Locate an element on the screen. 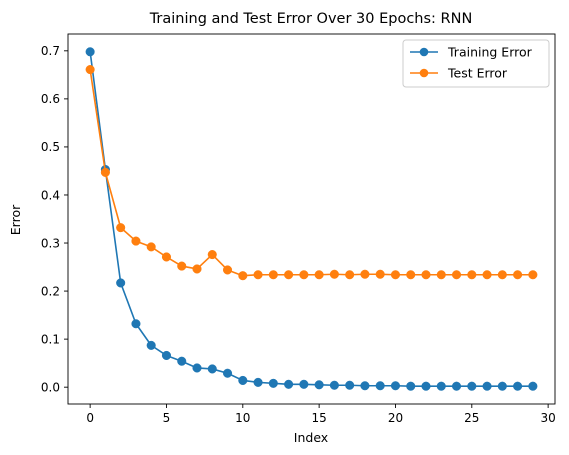 The image size is (569, 455). x-tick-label: 10 is located at coordinates (242, 418).